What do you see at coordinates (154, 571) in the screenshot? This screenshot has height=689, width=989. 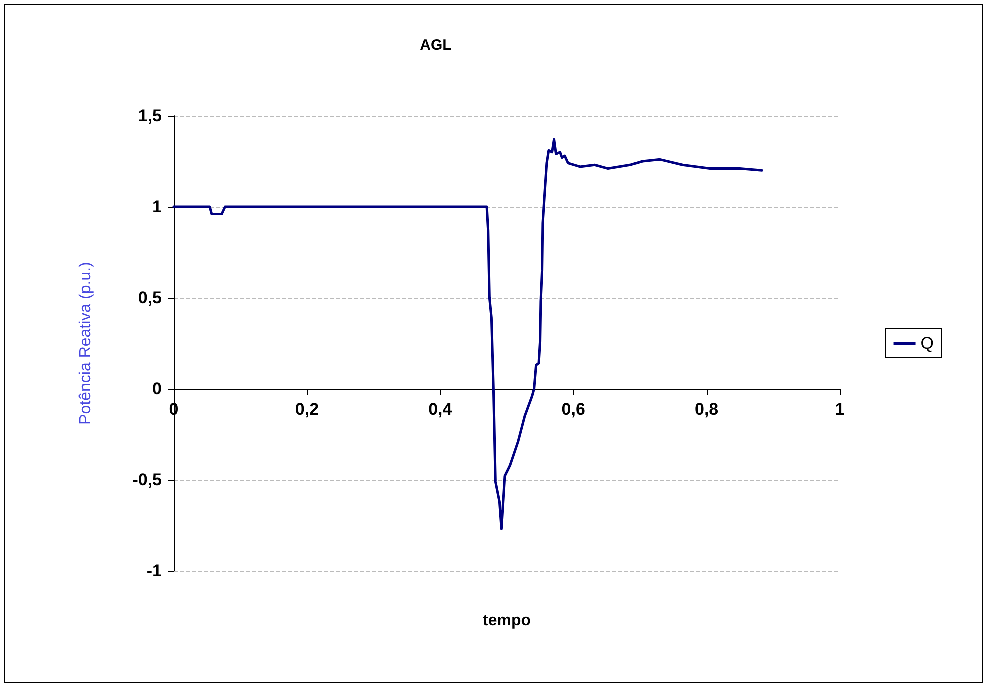 I see `y-tick-label: -1` at bounding box center [154, 571].